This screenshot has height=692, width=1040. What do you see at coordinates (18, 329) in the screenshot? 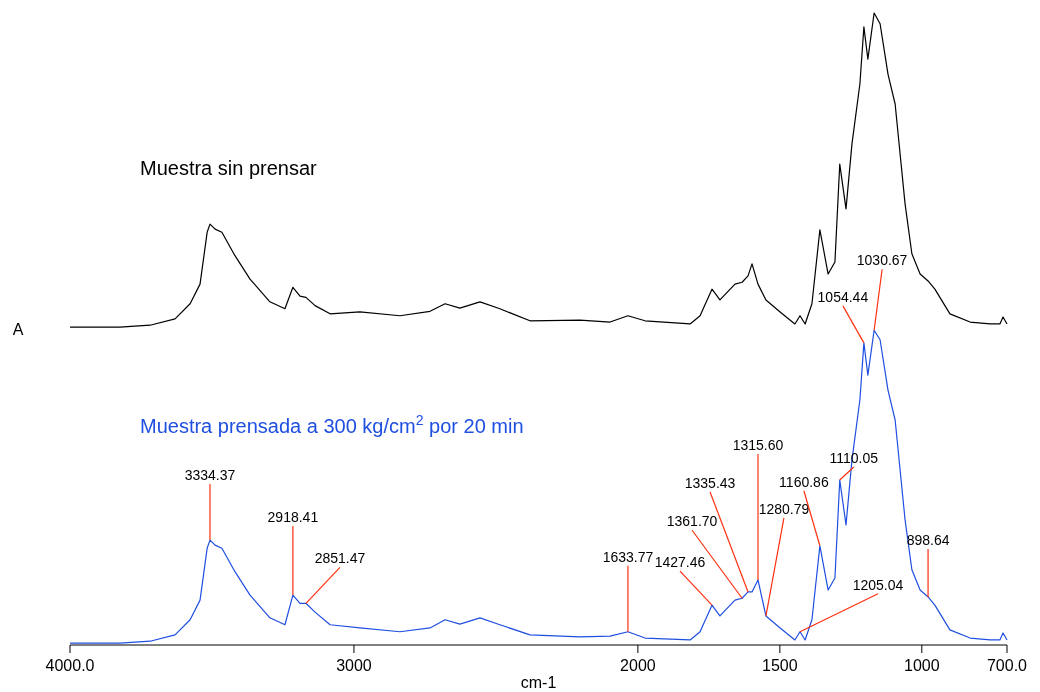
I see `y-axis-title: A` at bounding box center [18, 329].